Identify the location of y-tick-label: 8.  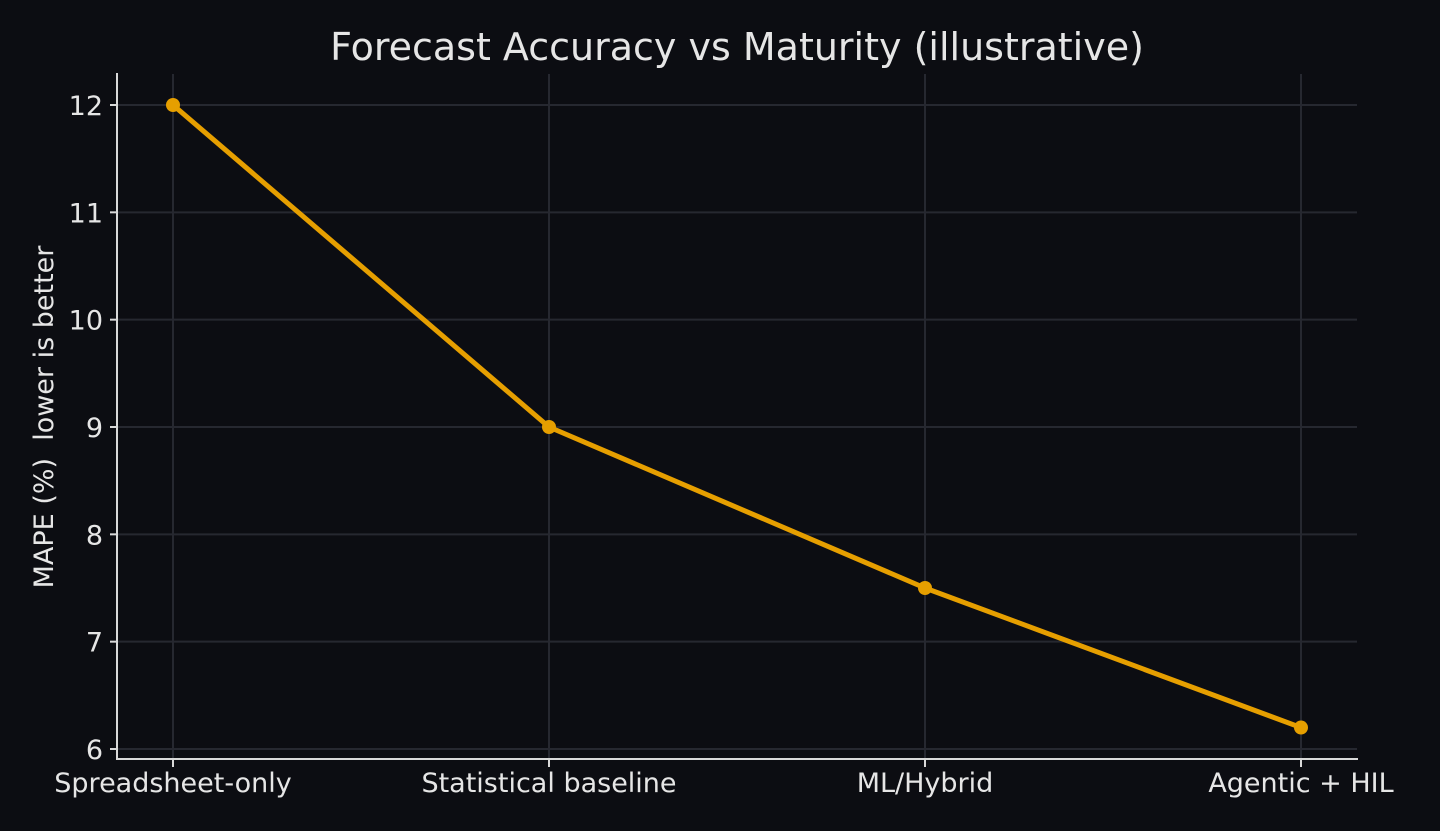
(94, 535).